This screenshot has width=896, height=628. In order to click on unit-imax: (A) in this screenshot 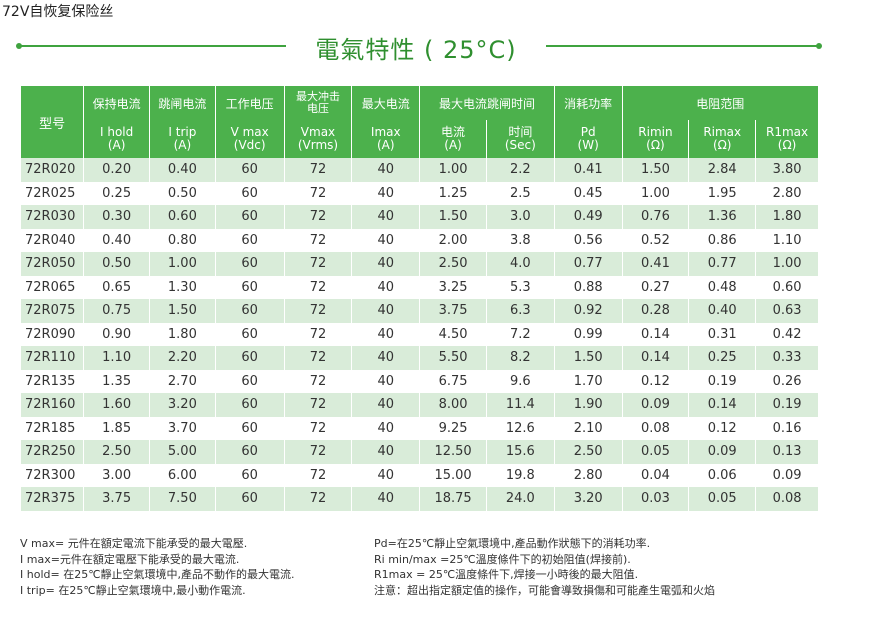, I will do `click(385, 145)`.